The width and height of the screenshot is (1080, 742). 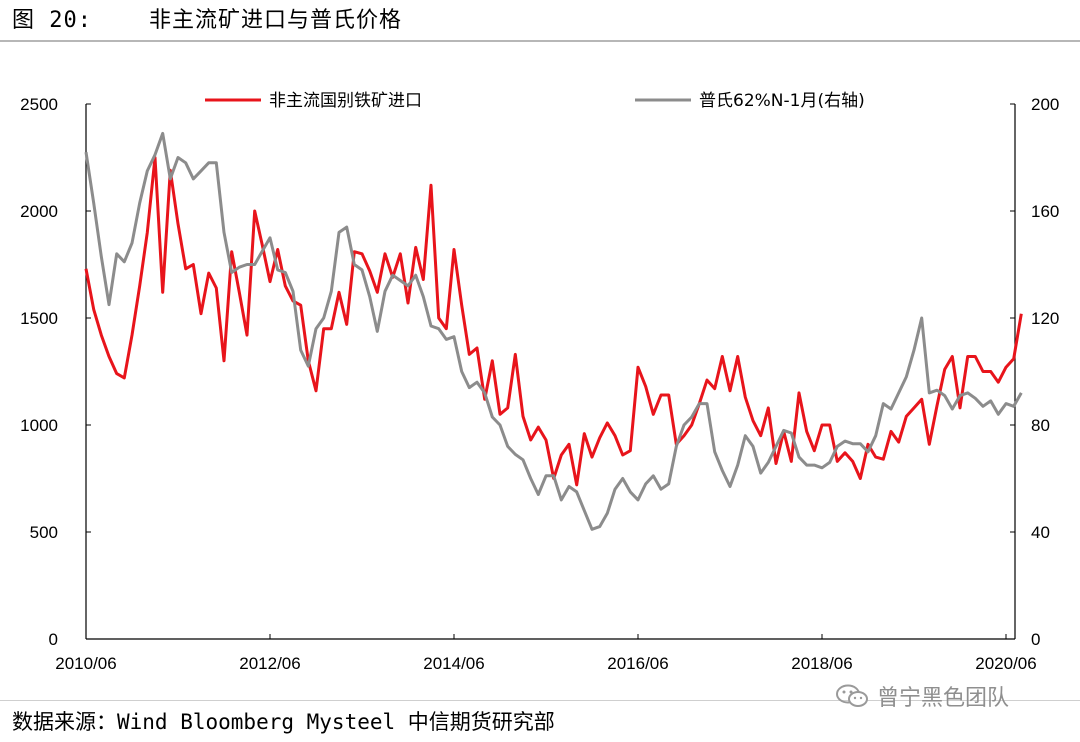 What do you see at coordinates (943, 698) in the screenshot?
I see `watermark-text: 曾宁黑色团队` at bounding box center [943, 698].